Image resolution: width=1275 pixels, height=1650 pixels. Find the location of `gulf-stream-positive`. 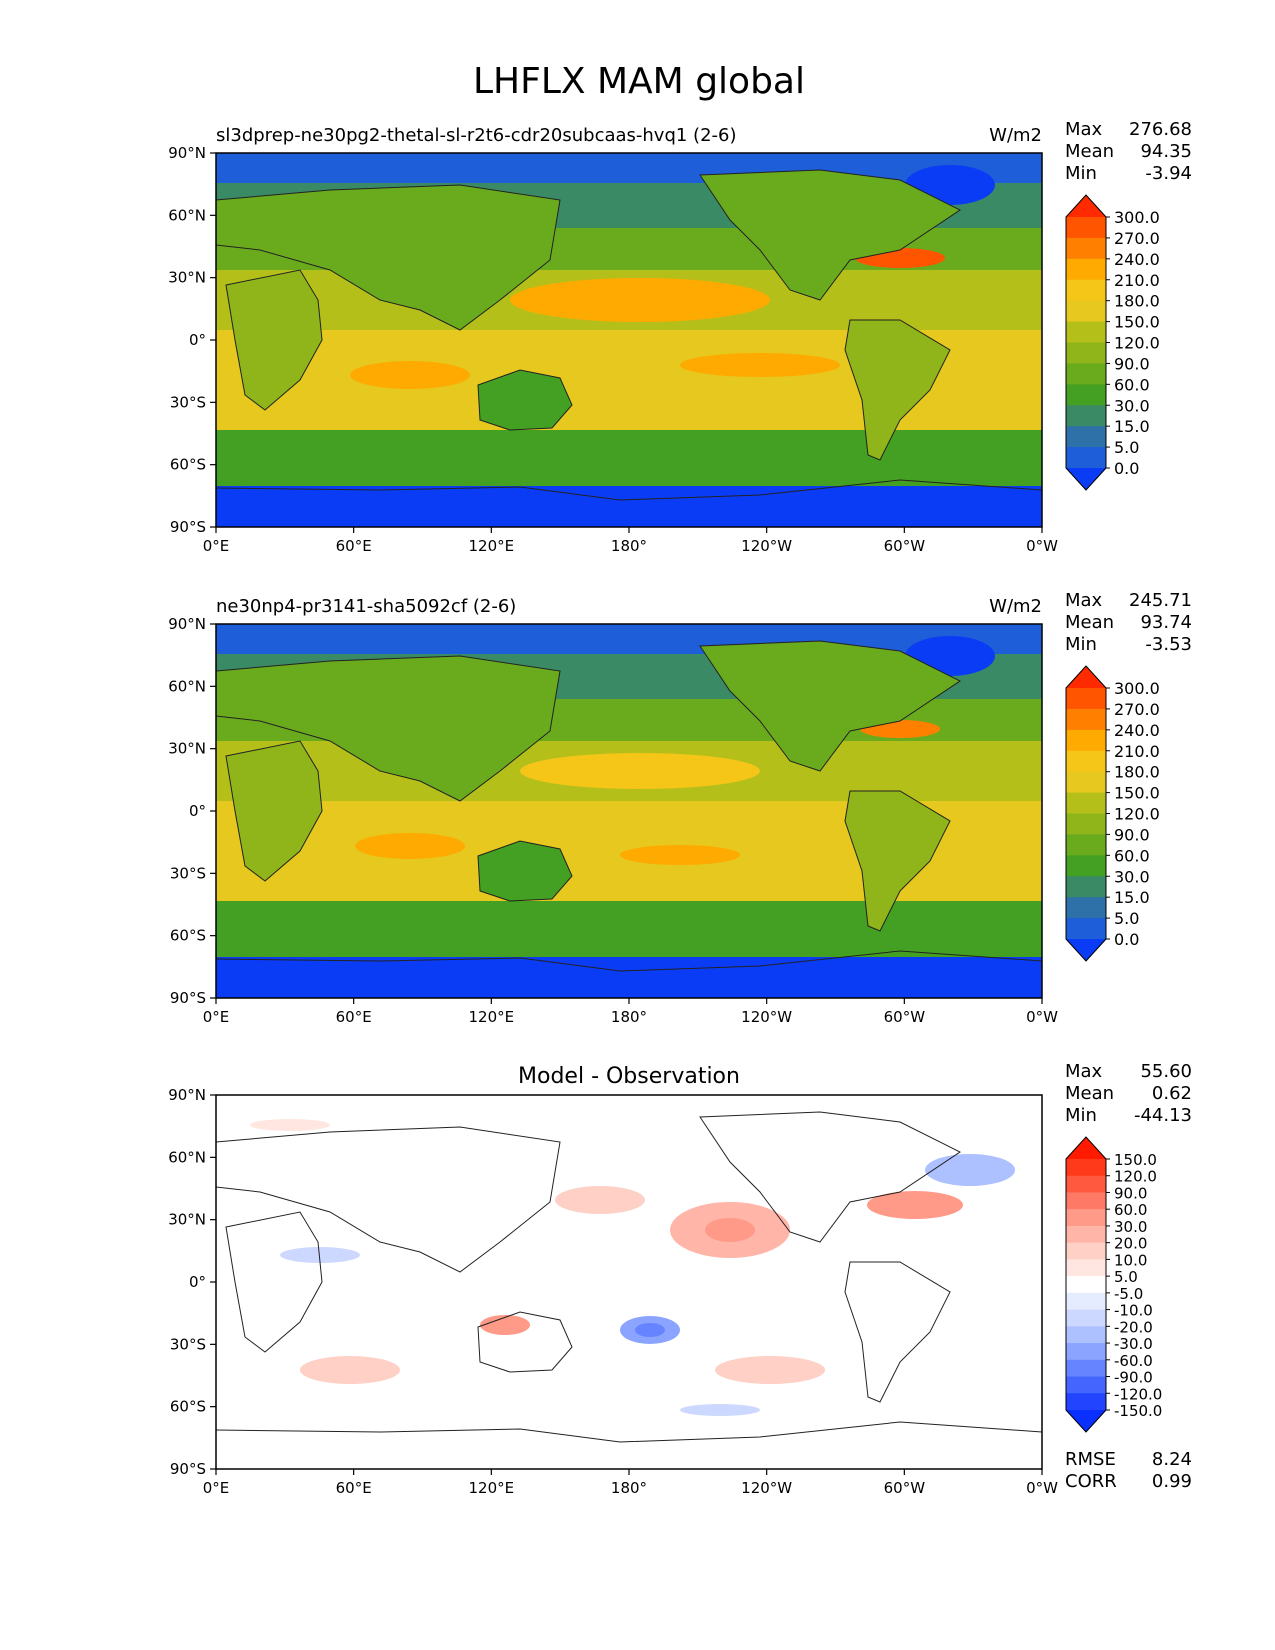

gulf-stream-positive is located at coordinates (915, 1205).